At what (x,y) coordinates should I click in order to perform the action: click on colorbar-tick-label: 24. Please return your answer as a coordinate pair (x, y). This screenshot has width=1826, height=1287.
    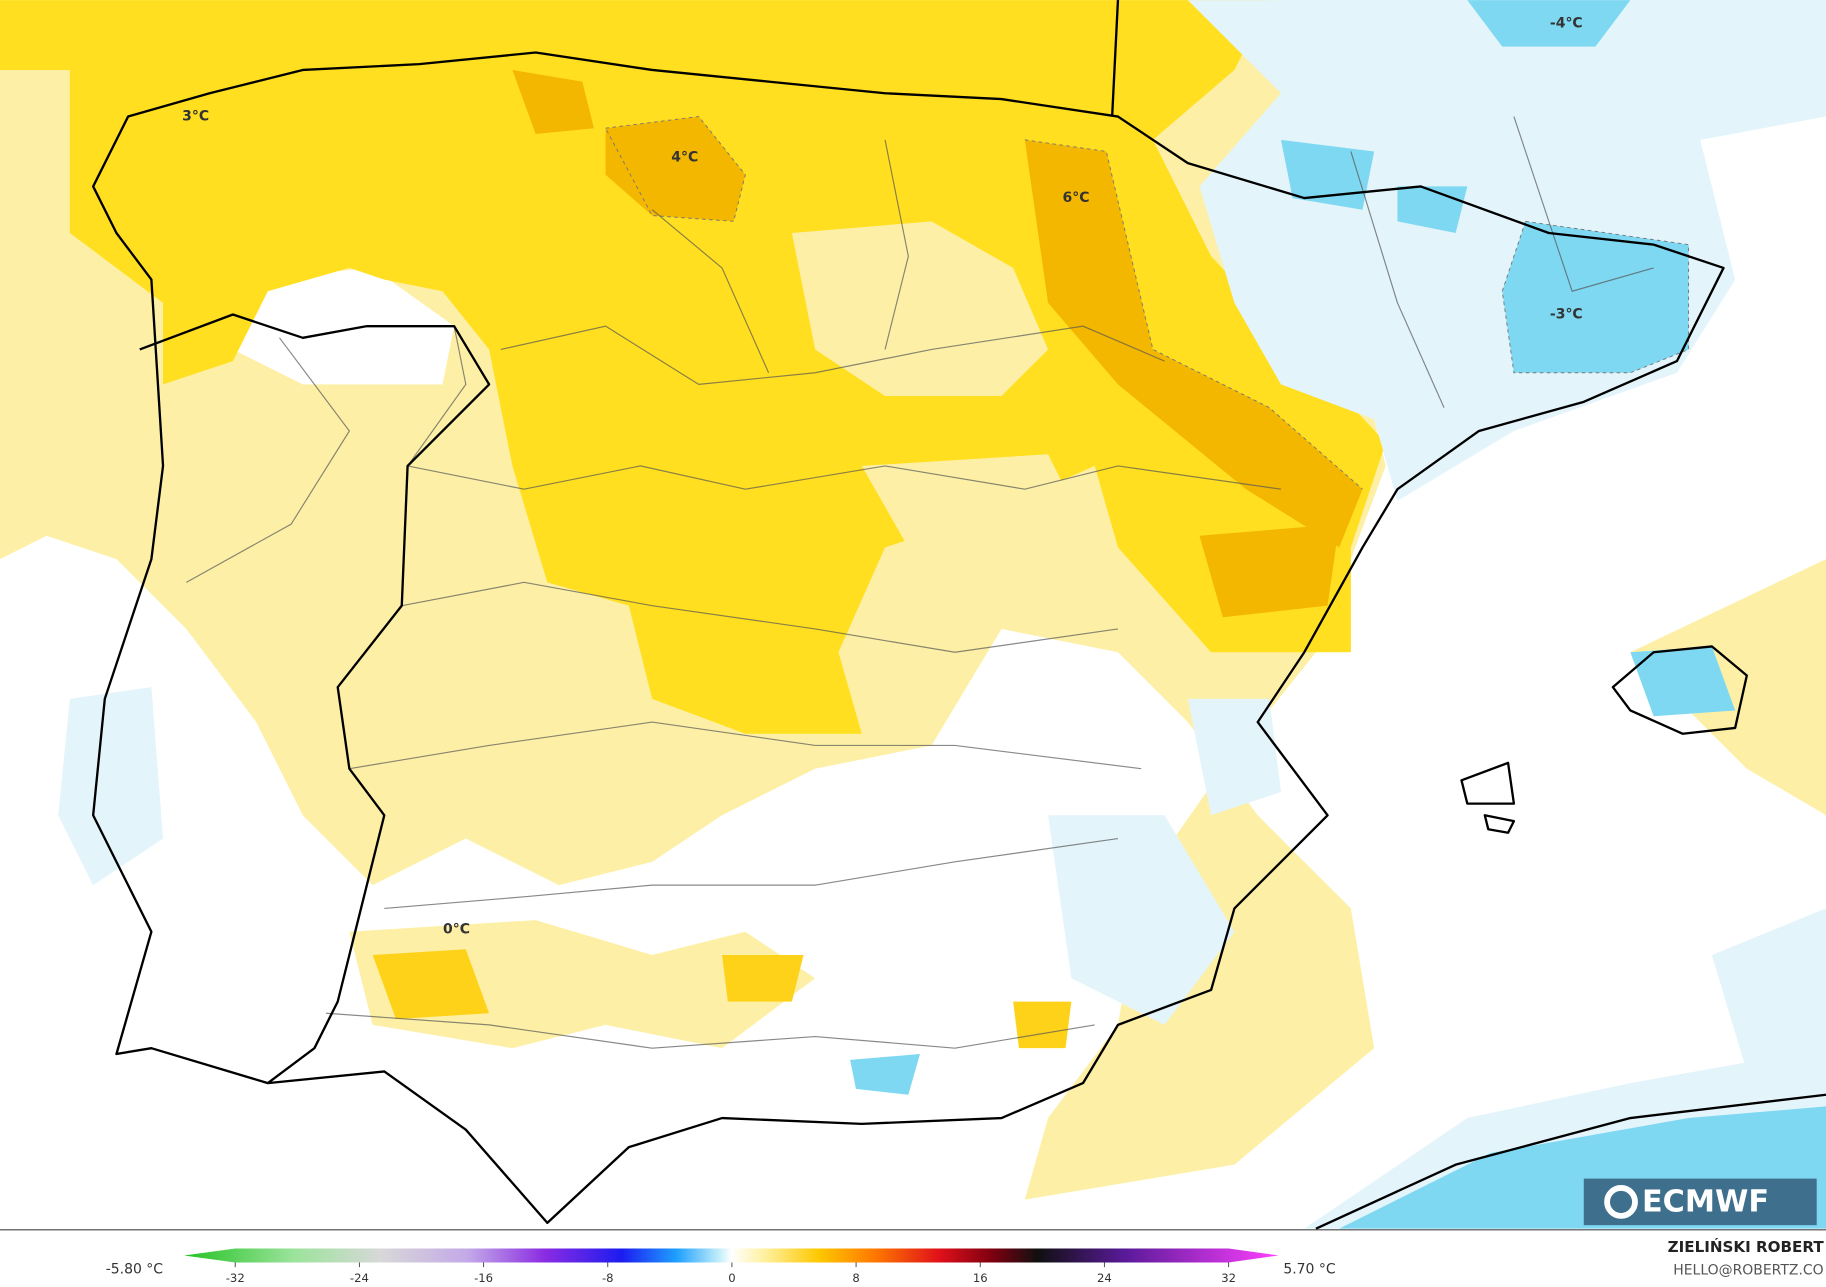
    Looking at the image, I should click on (1104, 1278).